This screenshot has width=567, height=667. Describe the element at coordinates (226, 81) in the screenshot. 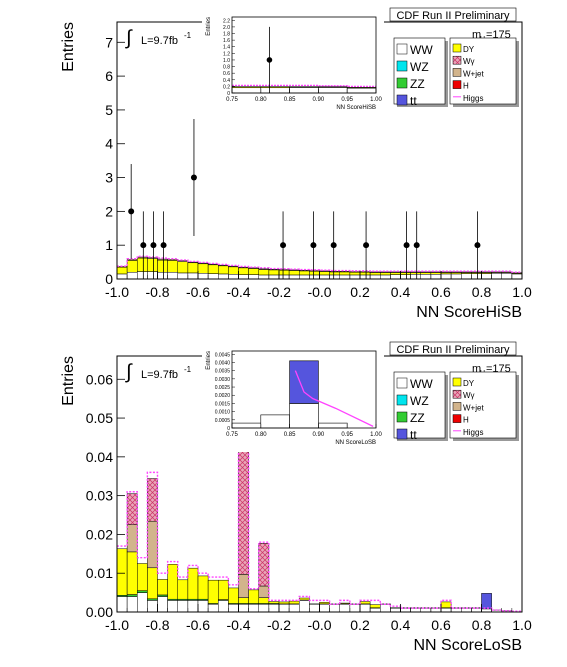

I see `inset-y-tick-label: 0.4` at that location.